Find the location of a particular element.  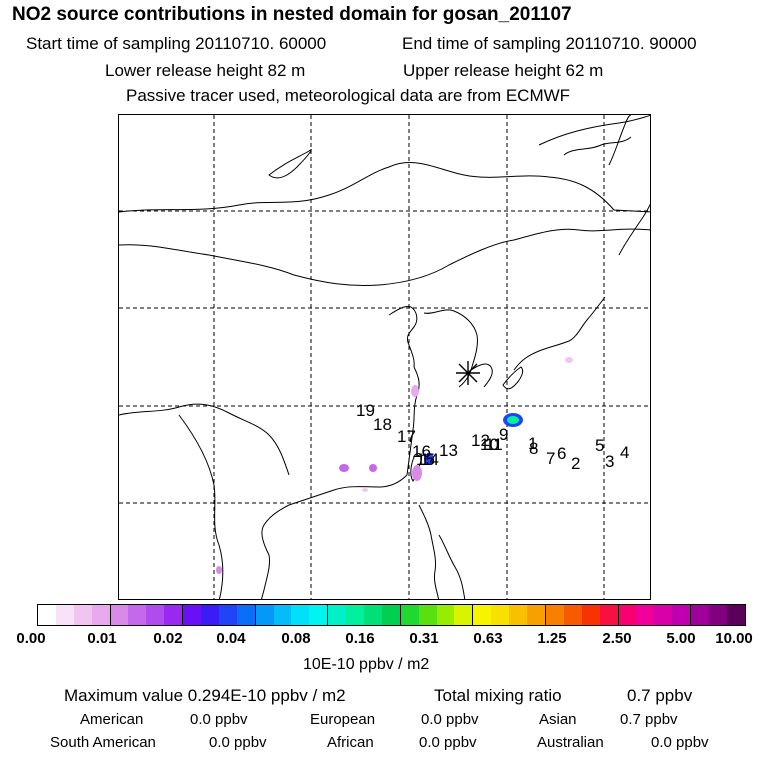

trajectory-label-15: 15 is located at coordinates (425, 459).